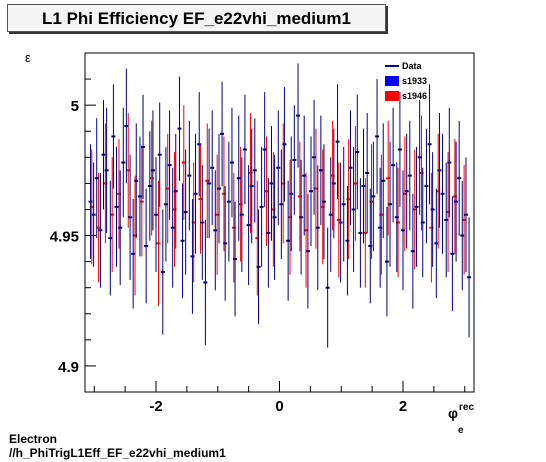 This screenshot has height=462, width=546. What do you see at coordinates (33, 439) in the screenshot?
I see `footer-line-1: Electron` at bounding box center [33, 439].